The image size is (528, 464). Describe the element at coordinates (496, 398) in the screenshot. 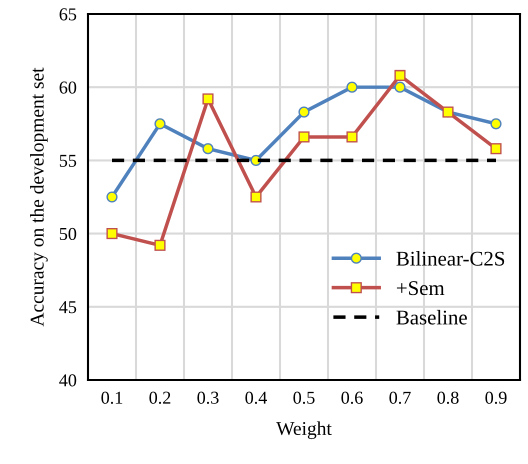

I see `x-tick-label: 0.9` at that location.